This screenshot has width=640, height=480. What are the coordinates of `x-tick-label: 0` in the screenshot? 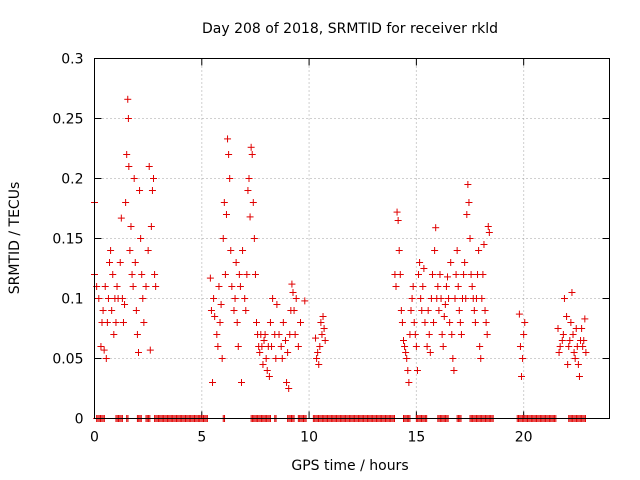 It's located at (94, 438).